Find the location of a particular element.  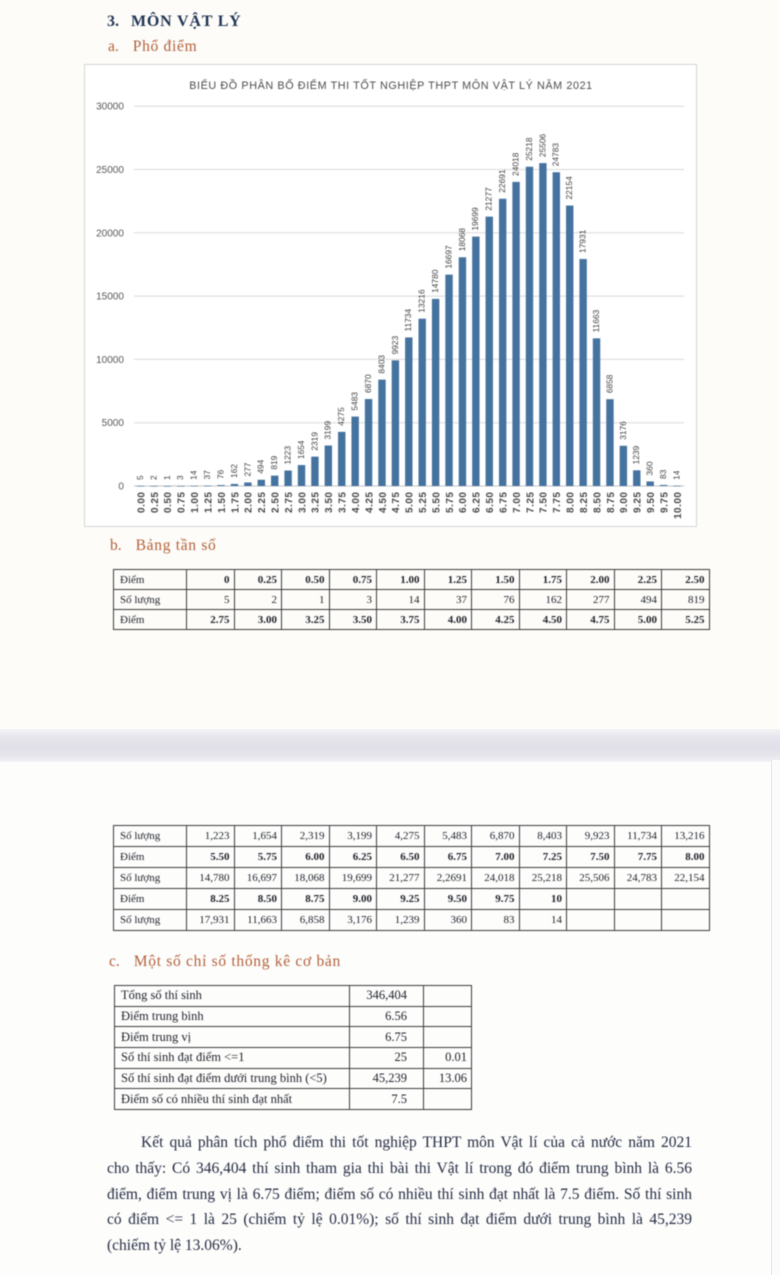

svg-text: 4.25 is located at coordinates (369, 502).